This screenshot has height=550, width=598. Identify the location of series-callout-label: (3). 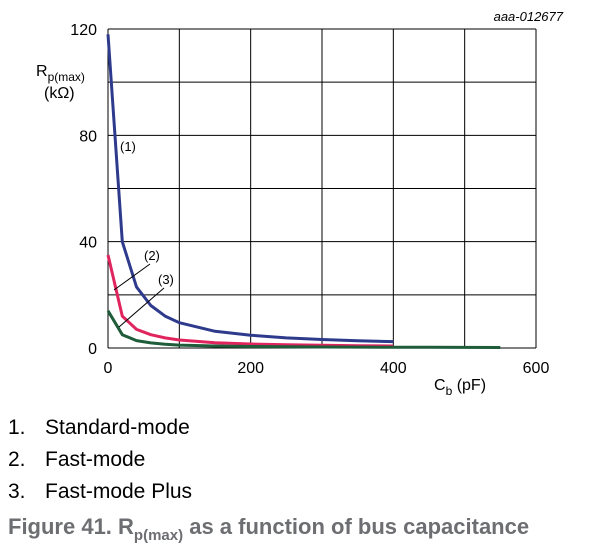
(166, 279).